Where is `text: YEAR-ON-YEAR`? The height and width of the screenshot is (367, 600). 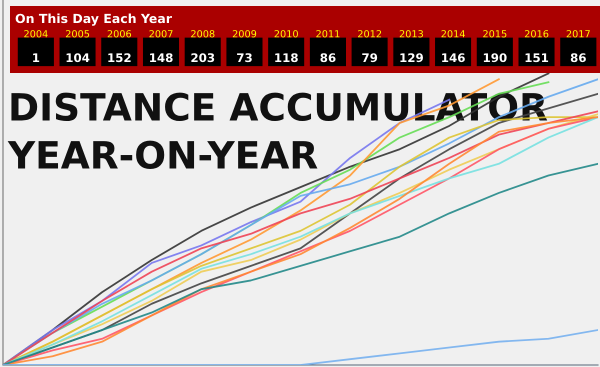
text: YEAR-ON-YEAR is located at coordinates (163, 155).